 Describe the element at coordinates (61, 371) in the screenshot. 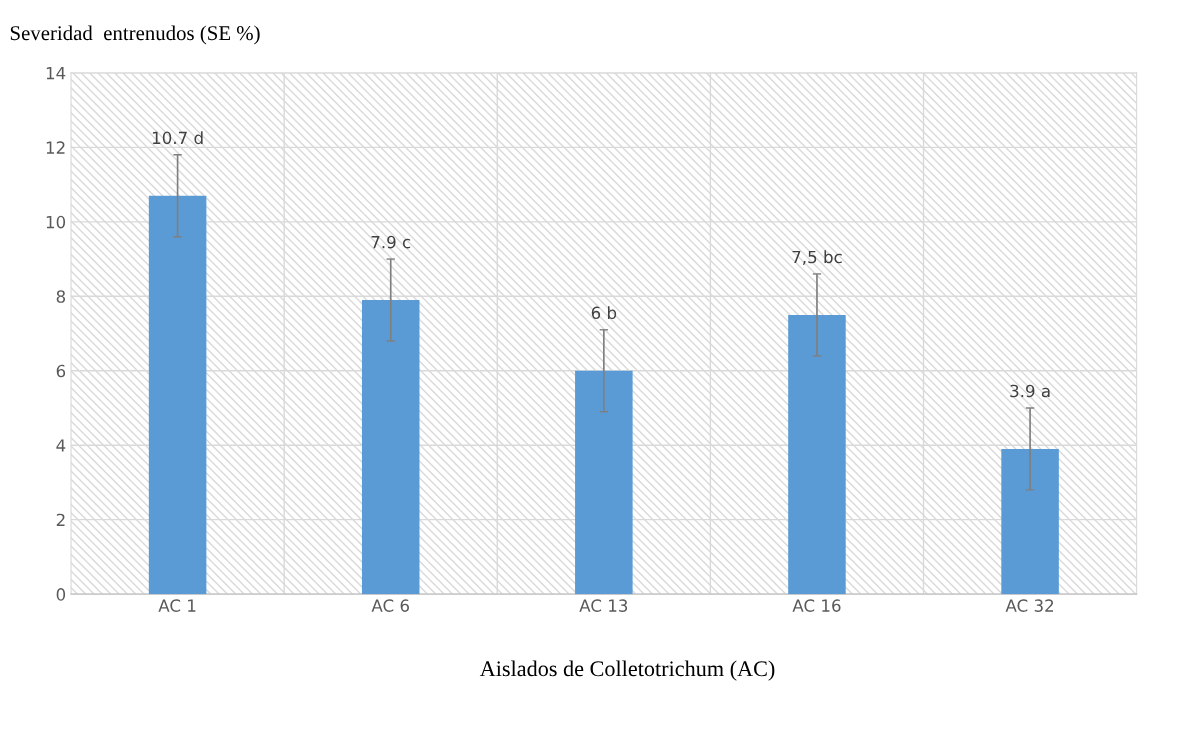

I see `y-tick-label: 6` at that location.